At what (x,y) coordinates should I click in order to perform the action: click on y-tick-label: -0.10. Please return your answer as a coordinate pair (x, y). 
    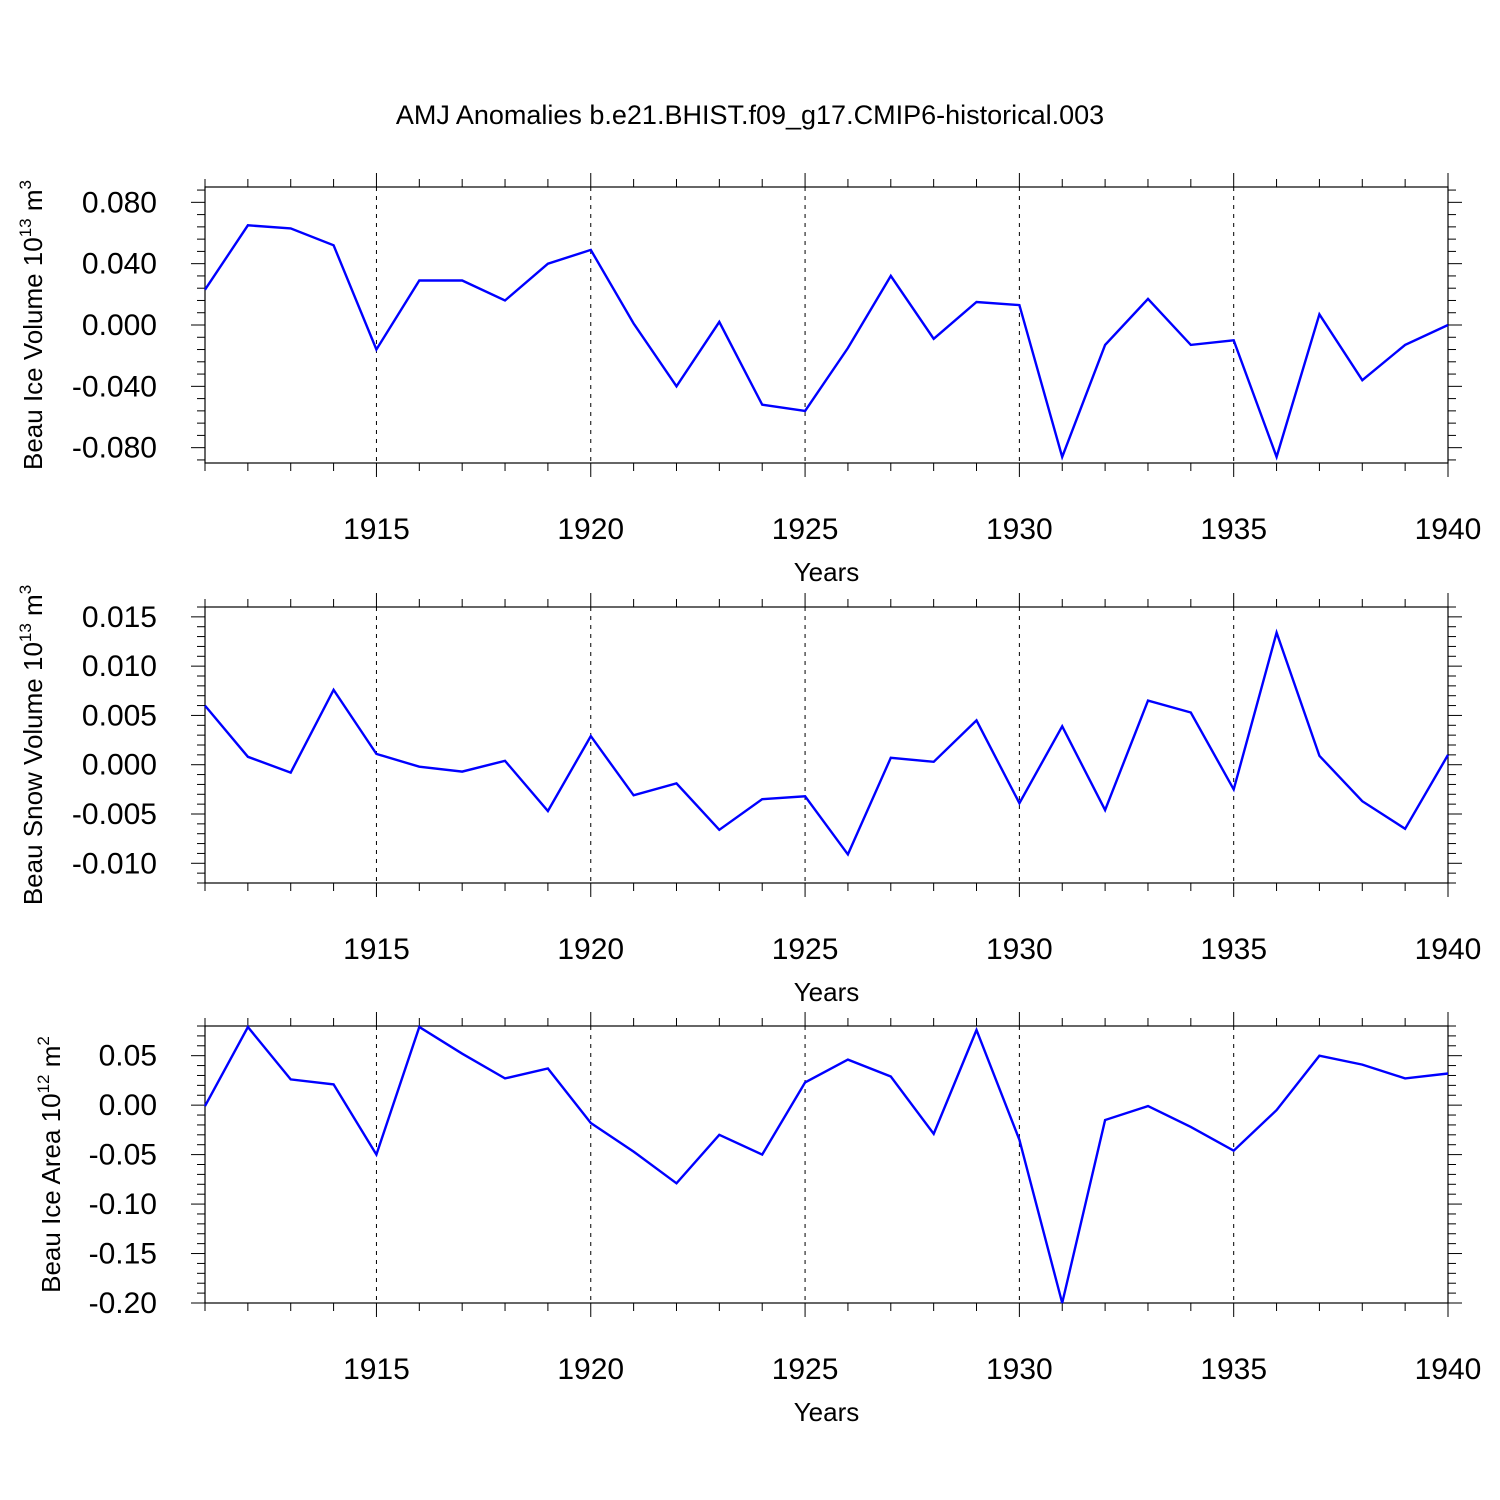
    Looking at the image, I should click on (123, 1204).